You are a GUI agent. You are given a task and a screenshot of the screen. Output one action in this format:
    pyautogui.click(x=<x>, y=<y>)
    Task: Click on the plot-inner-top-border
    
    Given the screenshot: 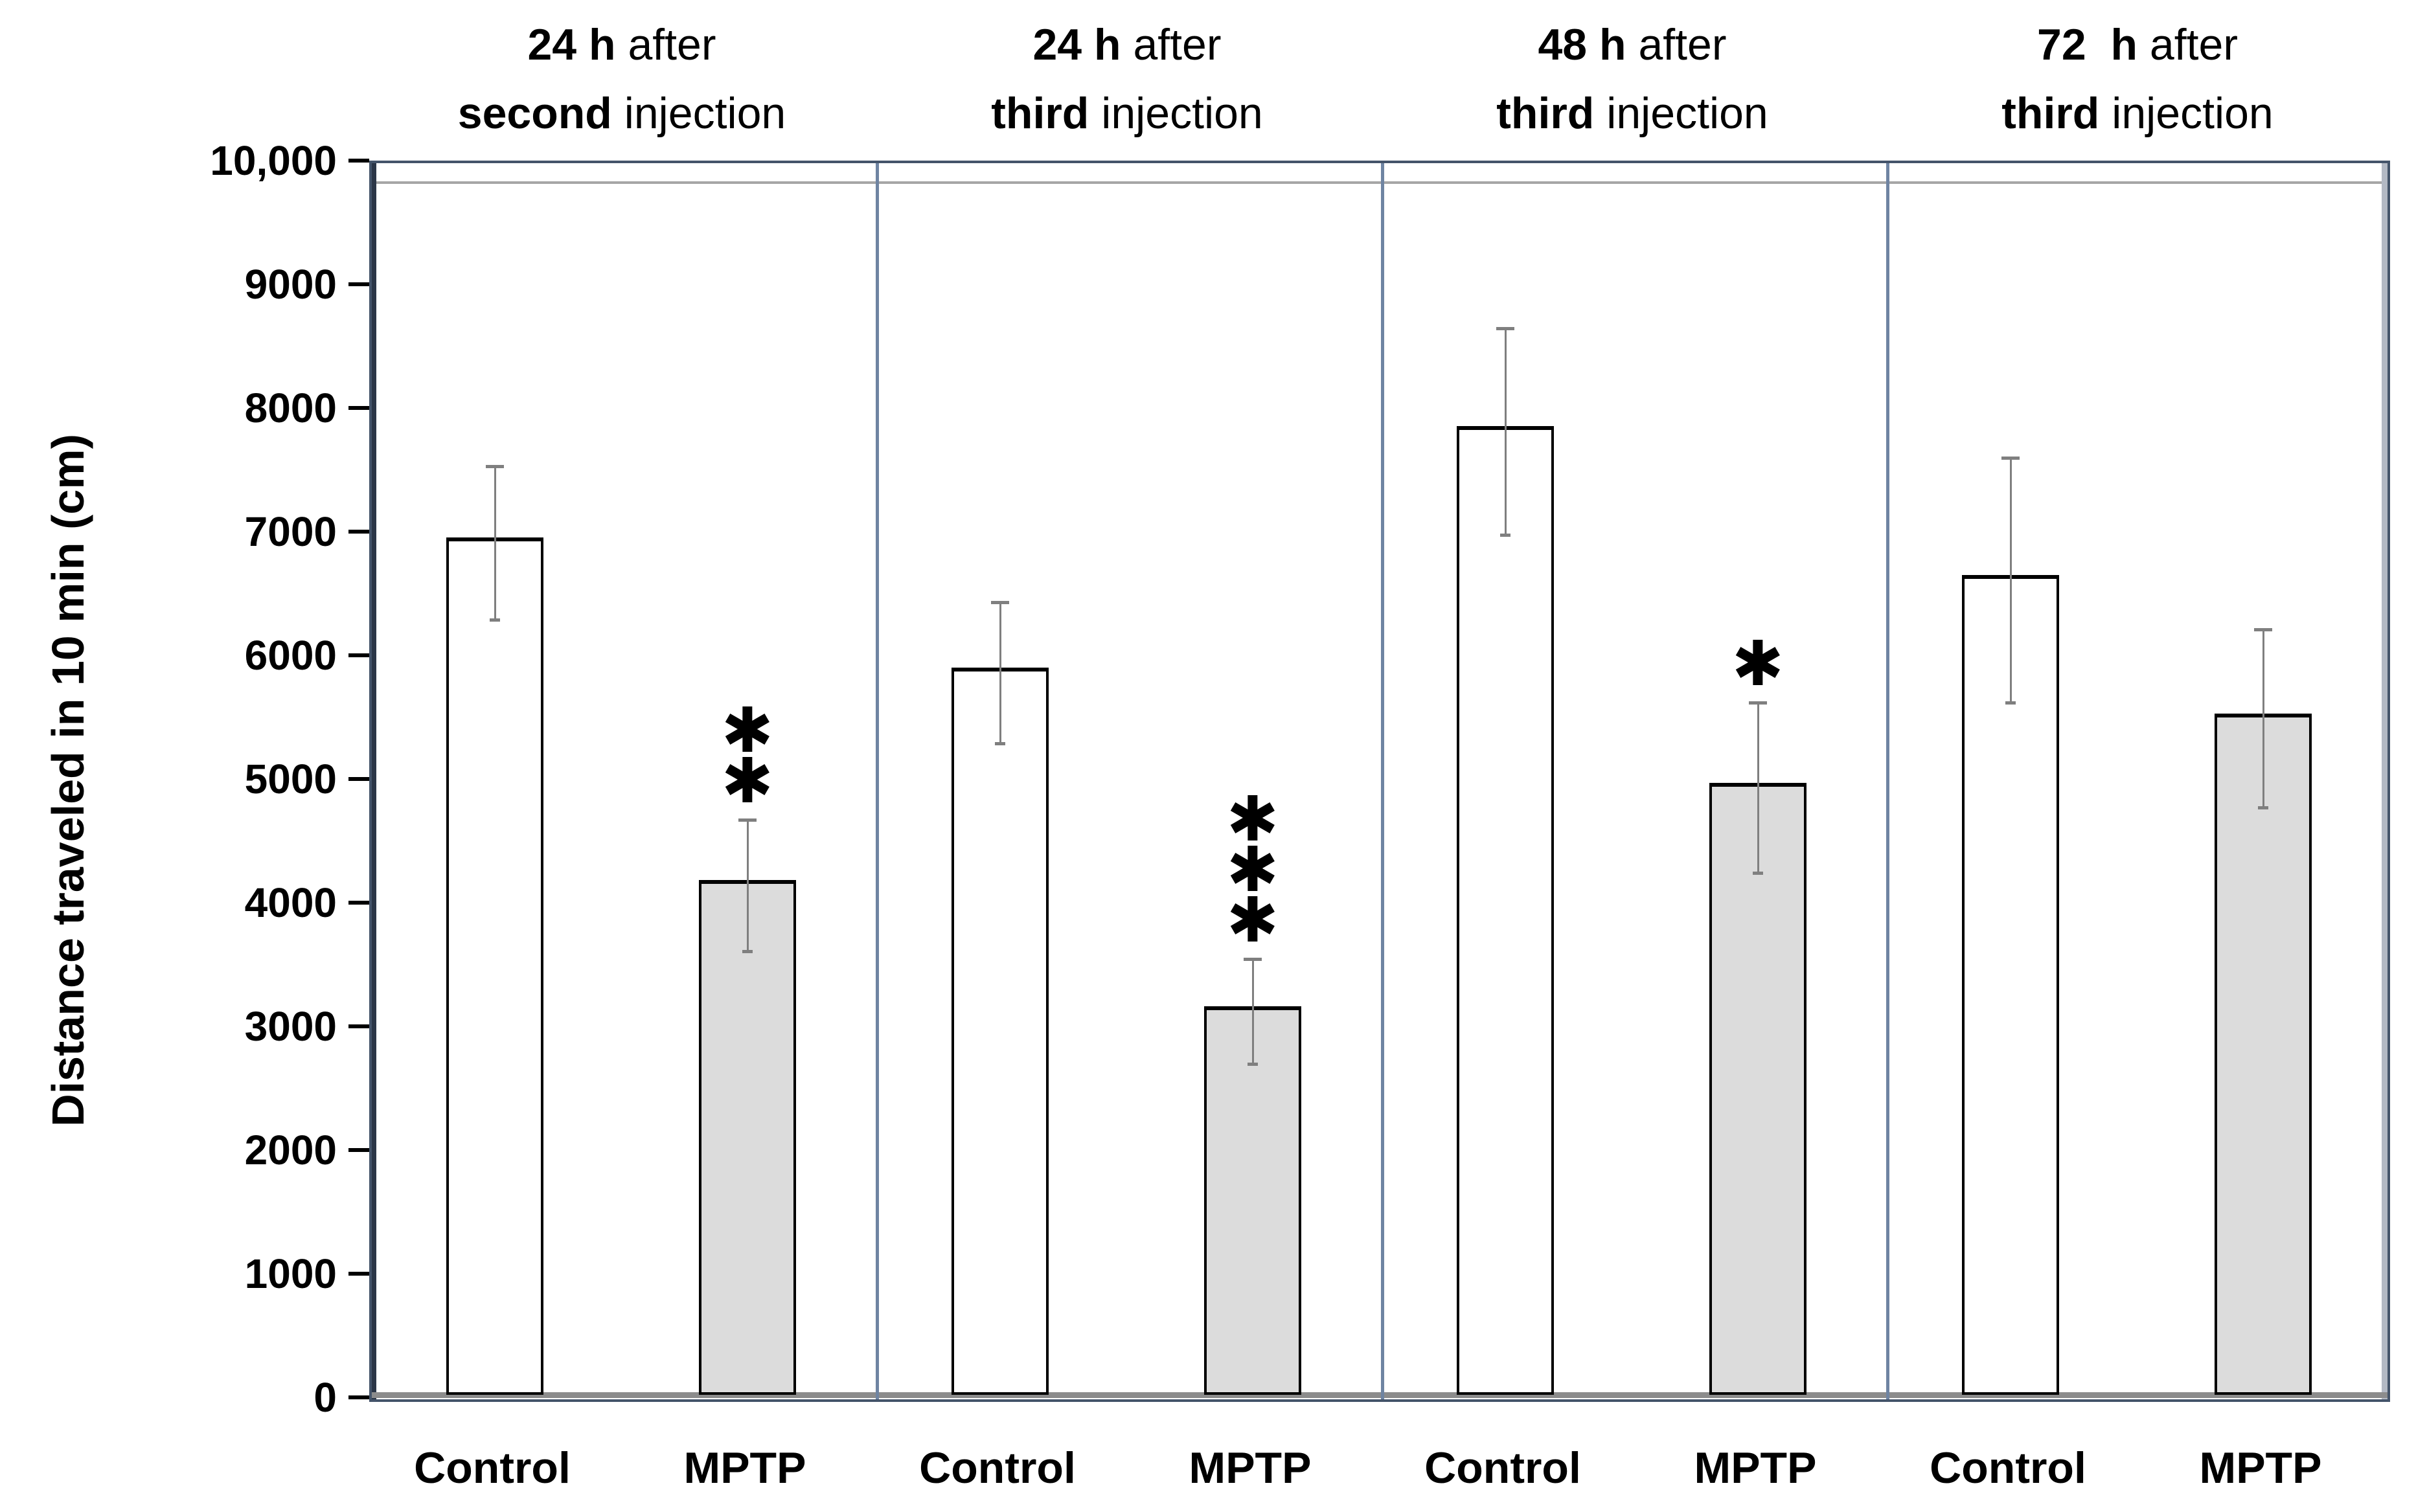 What is the action you would take?
    pyautogui.click(x=1380, y=182)
    